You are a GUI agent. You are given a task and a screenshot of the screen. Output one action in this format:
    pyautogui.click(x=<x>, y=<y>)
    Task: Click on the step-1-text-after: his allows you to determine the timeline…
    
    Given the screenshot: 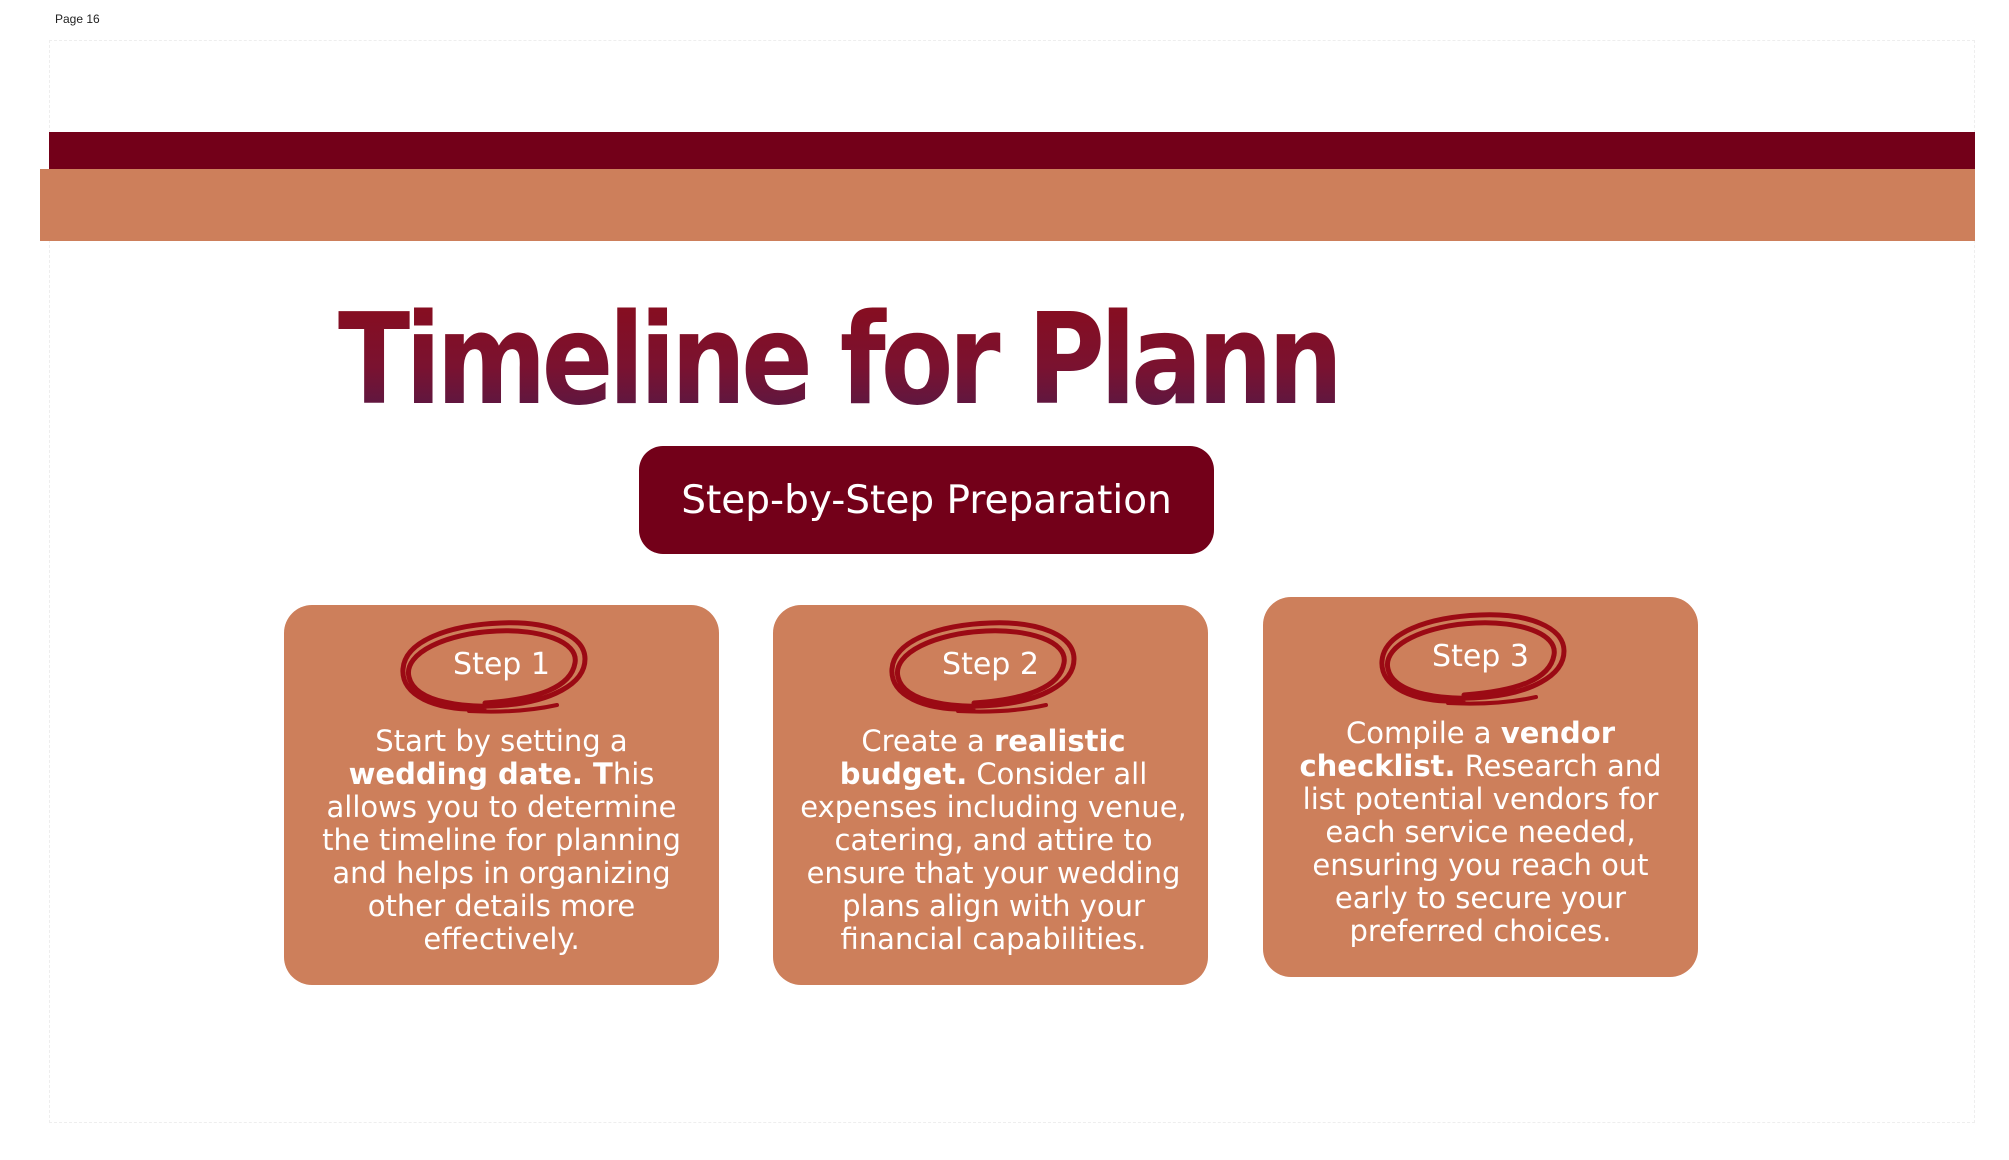 What is the action you would take?
    pyautogui.click(x=501, y=856)
    